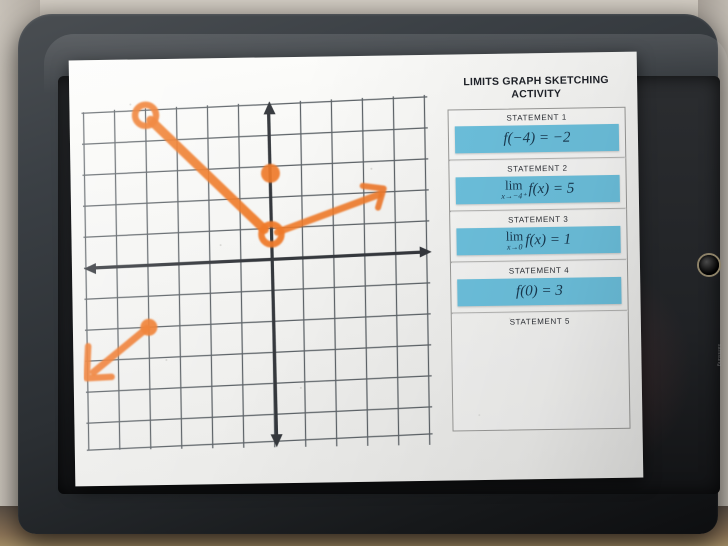  Describe the element at coordinates (117, 353) in the screenshot. I see `ink-branch-lower-left` at that location.